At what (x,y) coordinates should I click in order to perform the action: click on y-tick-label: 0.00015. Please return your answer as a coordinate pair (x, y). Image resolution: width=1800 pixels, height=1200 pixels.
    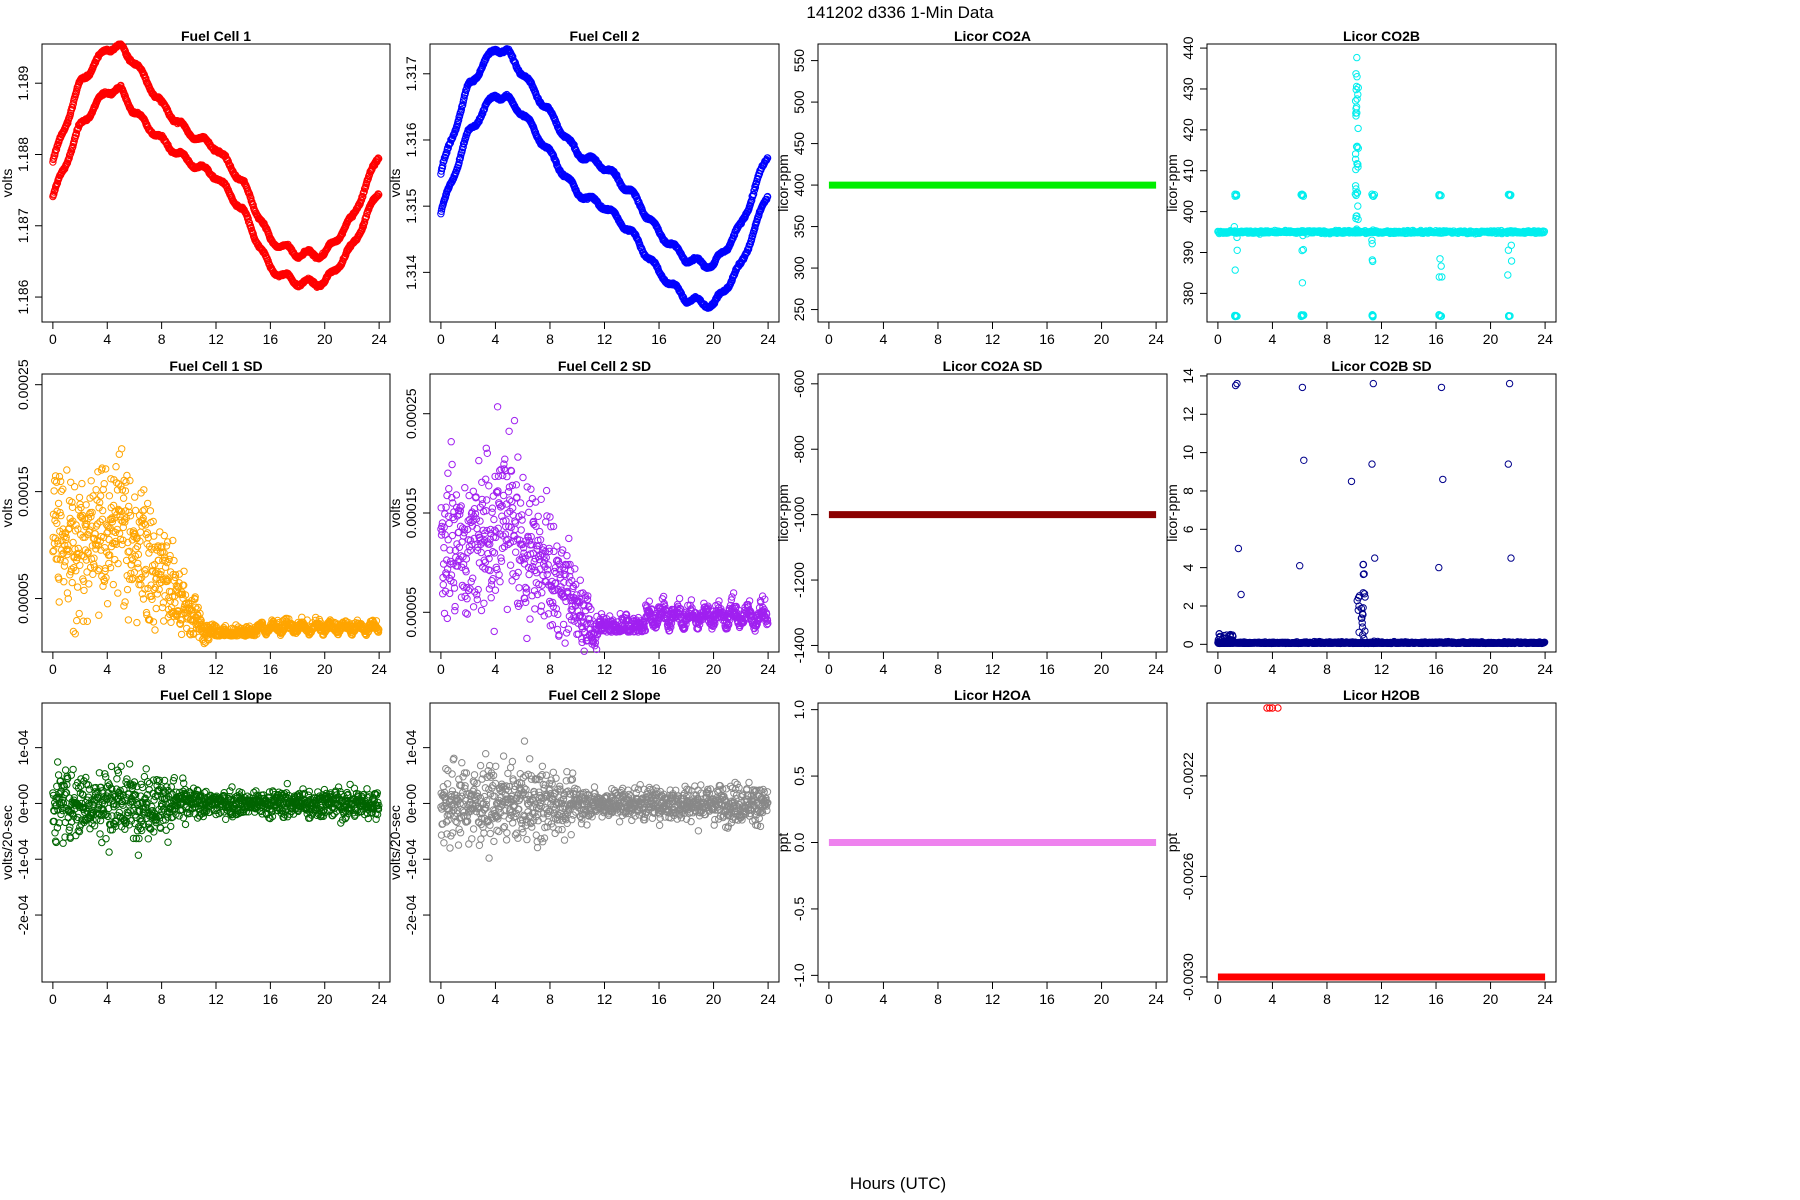
    Looking at the image, I should click on (23, 491).